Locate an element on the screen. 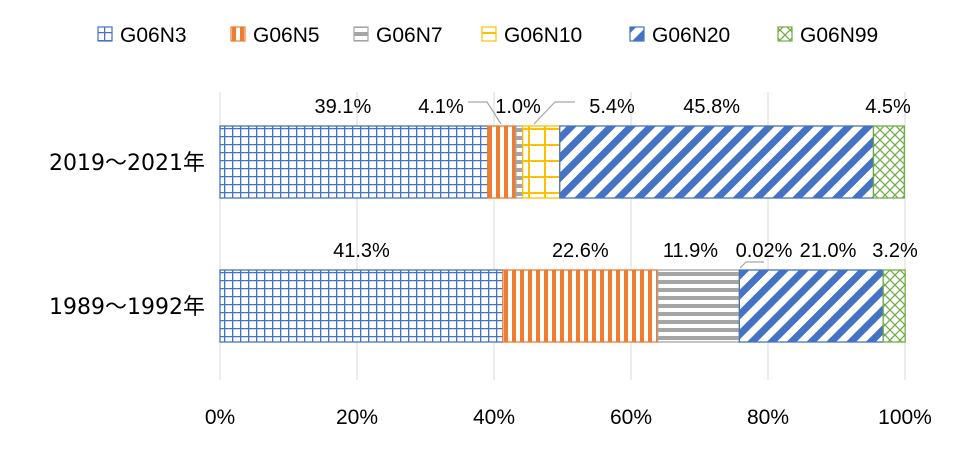 This screenshot has height=458, width=978. legend-label-g06n20: G06N20 is located at coordinates (691, 35).